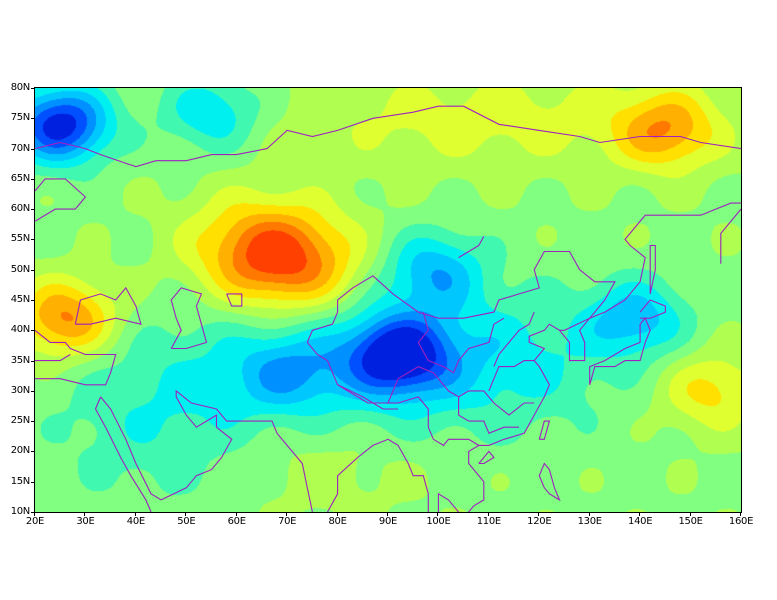 The height and width of the screenshot is (600, 777). Describe the element at coordinates (20, 451) in the screenshot. I see `y-tick-label: 20N` at that location.